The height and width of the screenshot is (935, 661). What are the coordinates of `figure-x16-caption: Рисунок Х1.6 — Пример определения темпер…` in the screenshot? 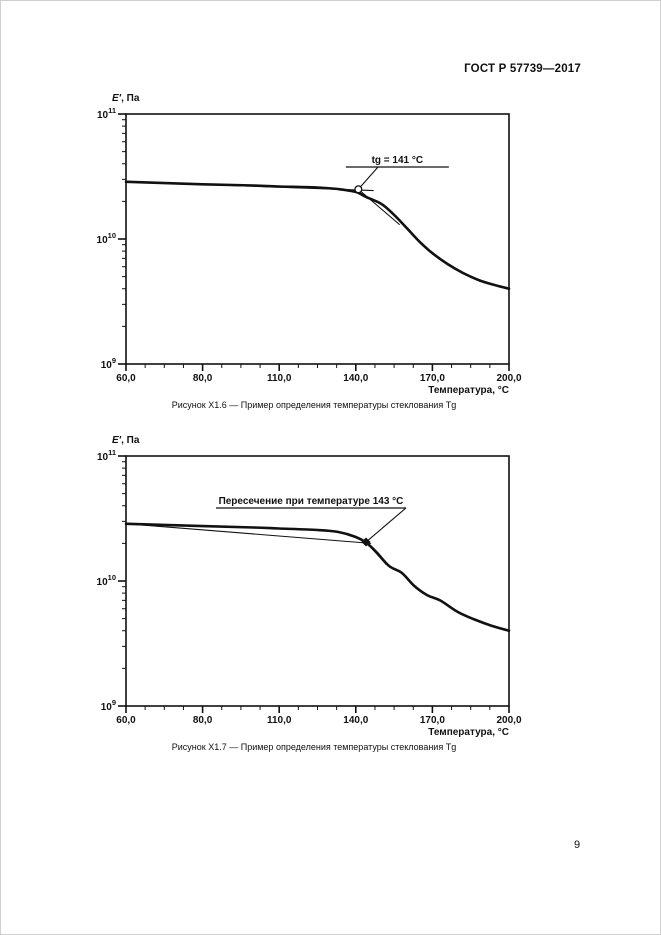 It's located at (314, 405).